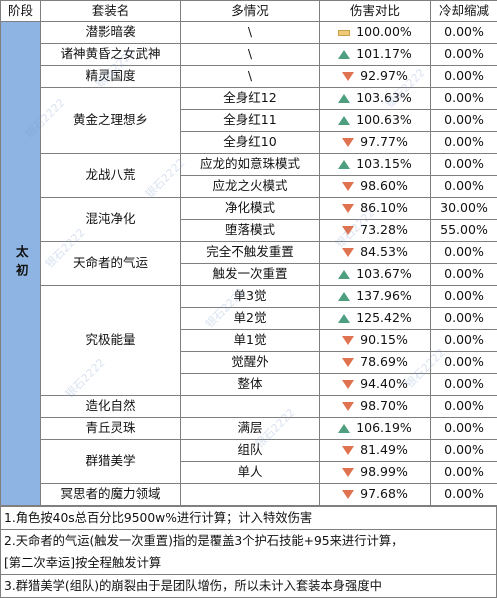 The height and width of the screenshot is (598, 497). Describe the element at coordinates (384, 295) in the screenshot. I see `damage-value: 137.96%` at that location.